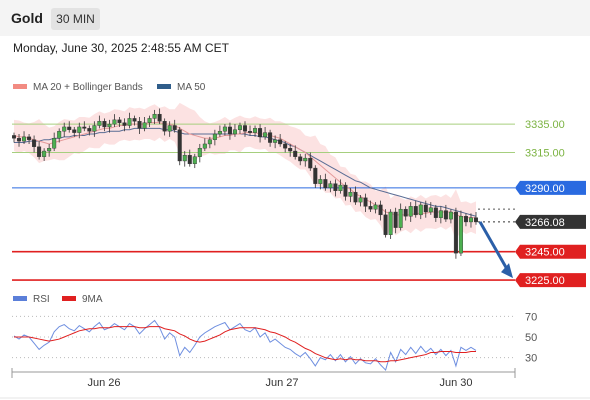 The height and width of the screenshot is (400, 590). I want to click on rsi-tick-1: 50, so click(531, 338).